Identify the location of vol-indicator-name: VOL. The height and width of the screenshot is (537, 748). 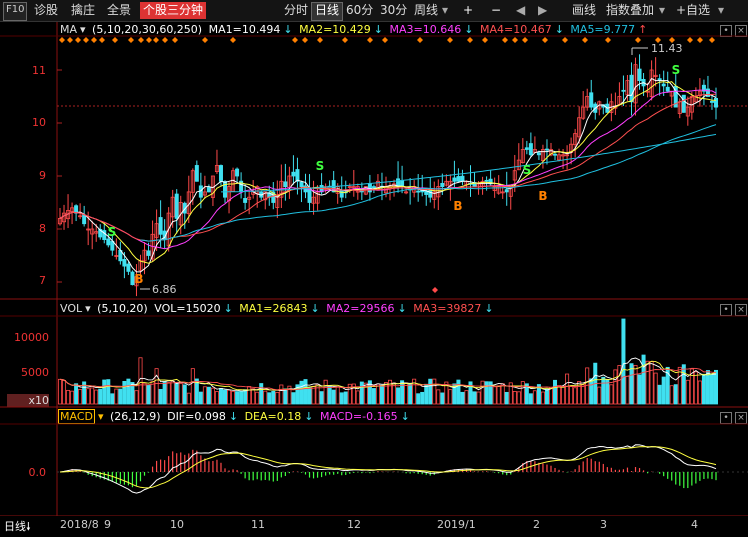
(71, 308).